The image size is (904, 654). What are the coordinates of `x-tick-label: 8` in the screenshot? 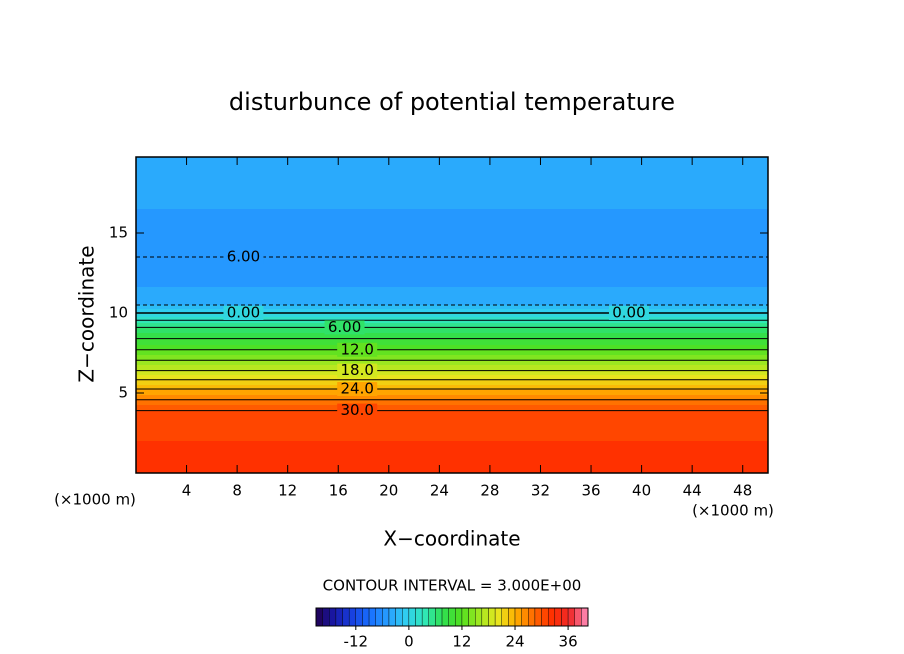 It's located at (237, 491).